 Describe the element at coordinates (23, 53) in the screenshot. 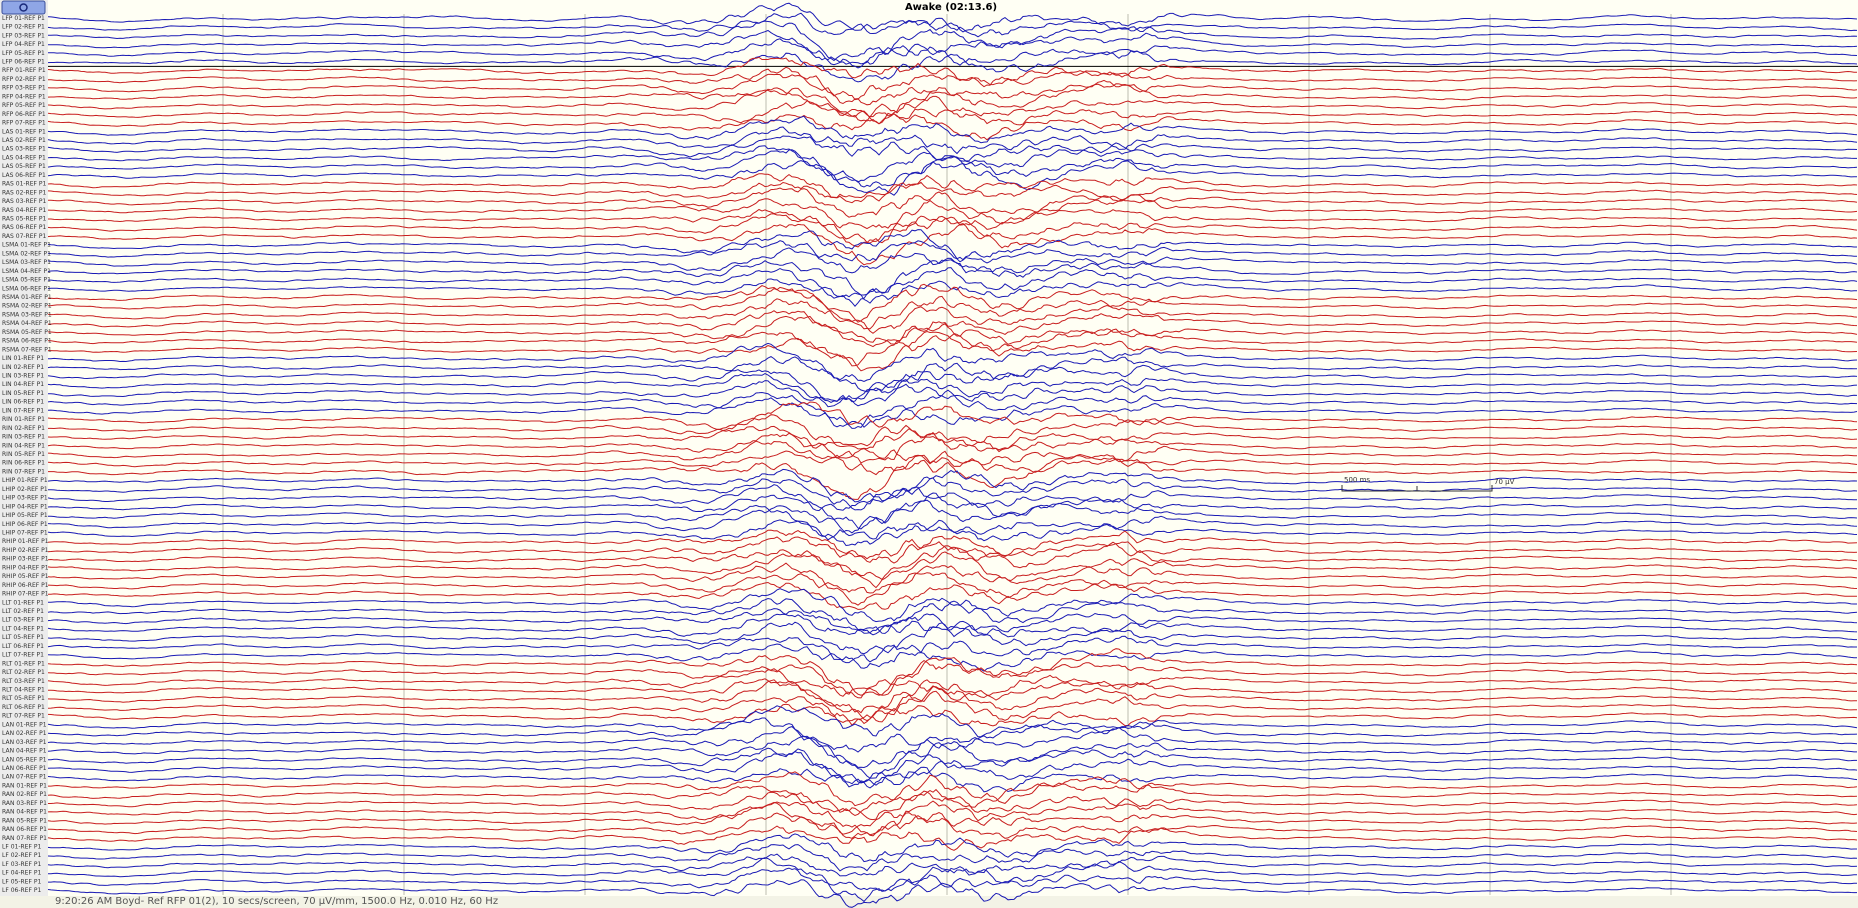

I see `channel-label: LFP 05-REF P1` at that location.